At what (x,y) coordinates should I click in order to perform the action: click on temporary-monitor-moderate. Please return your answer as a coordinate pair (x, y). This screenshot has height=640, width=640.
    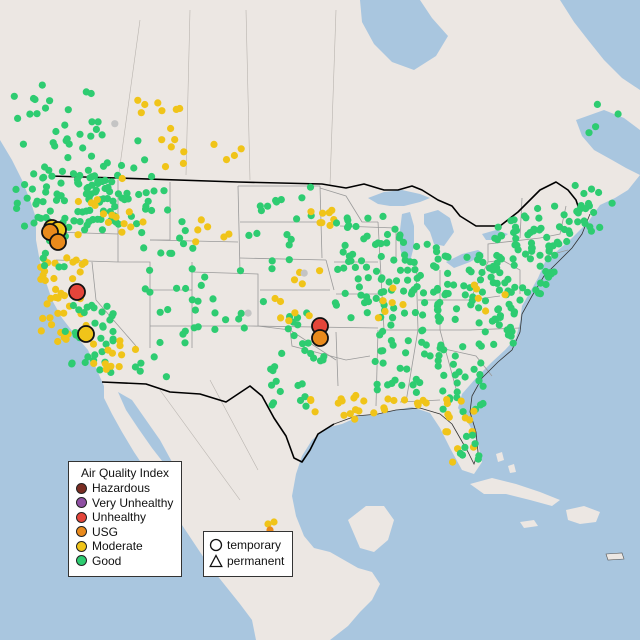
    Looking at the image, I should click on (86, 334).